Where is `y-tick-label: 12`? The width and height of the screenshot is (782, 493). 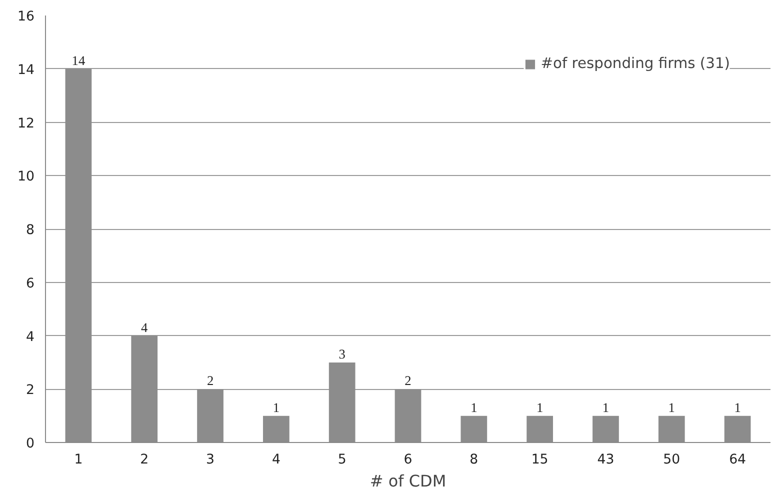
y-tick-label: 12 is located at coordinates (26, 124).